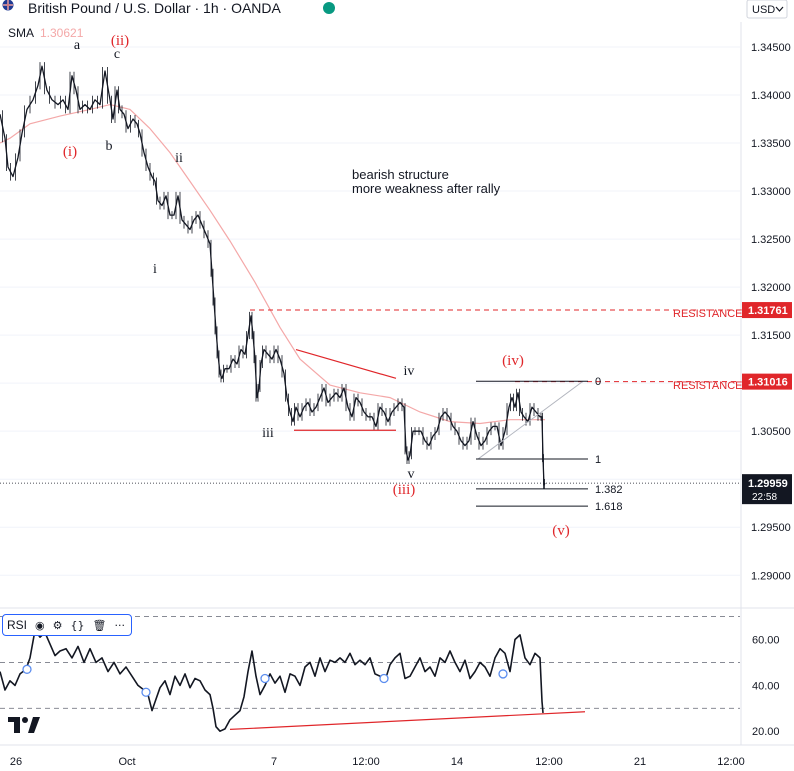 The height and width of the screenshot is (771, 794). What do you see at coordinates (400, 174) in the screenshot?
I see `note-line-1: bearish structure` at bounding box center [400, 174].